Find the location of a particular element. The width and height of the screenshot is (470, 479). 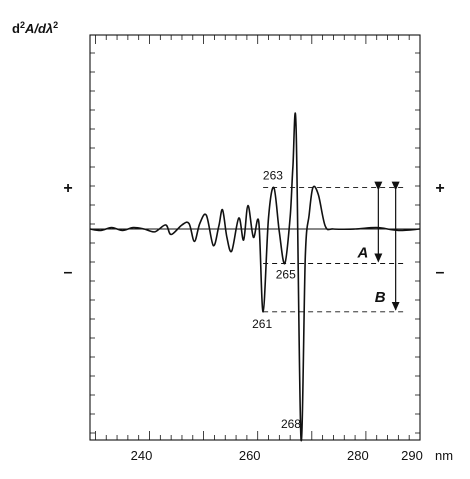

measurement-label-B: B is located at coordinates (380, 297).